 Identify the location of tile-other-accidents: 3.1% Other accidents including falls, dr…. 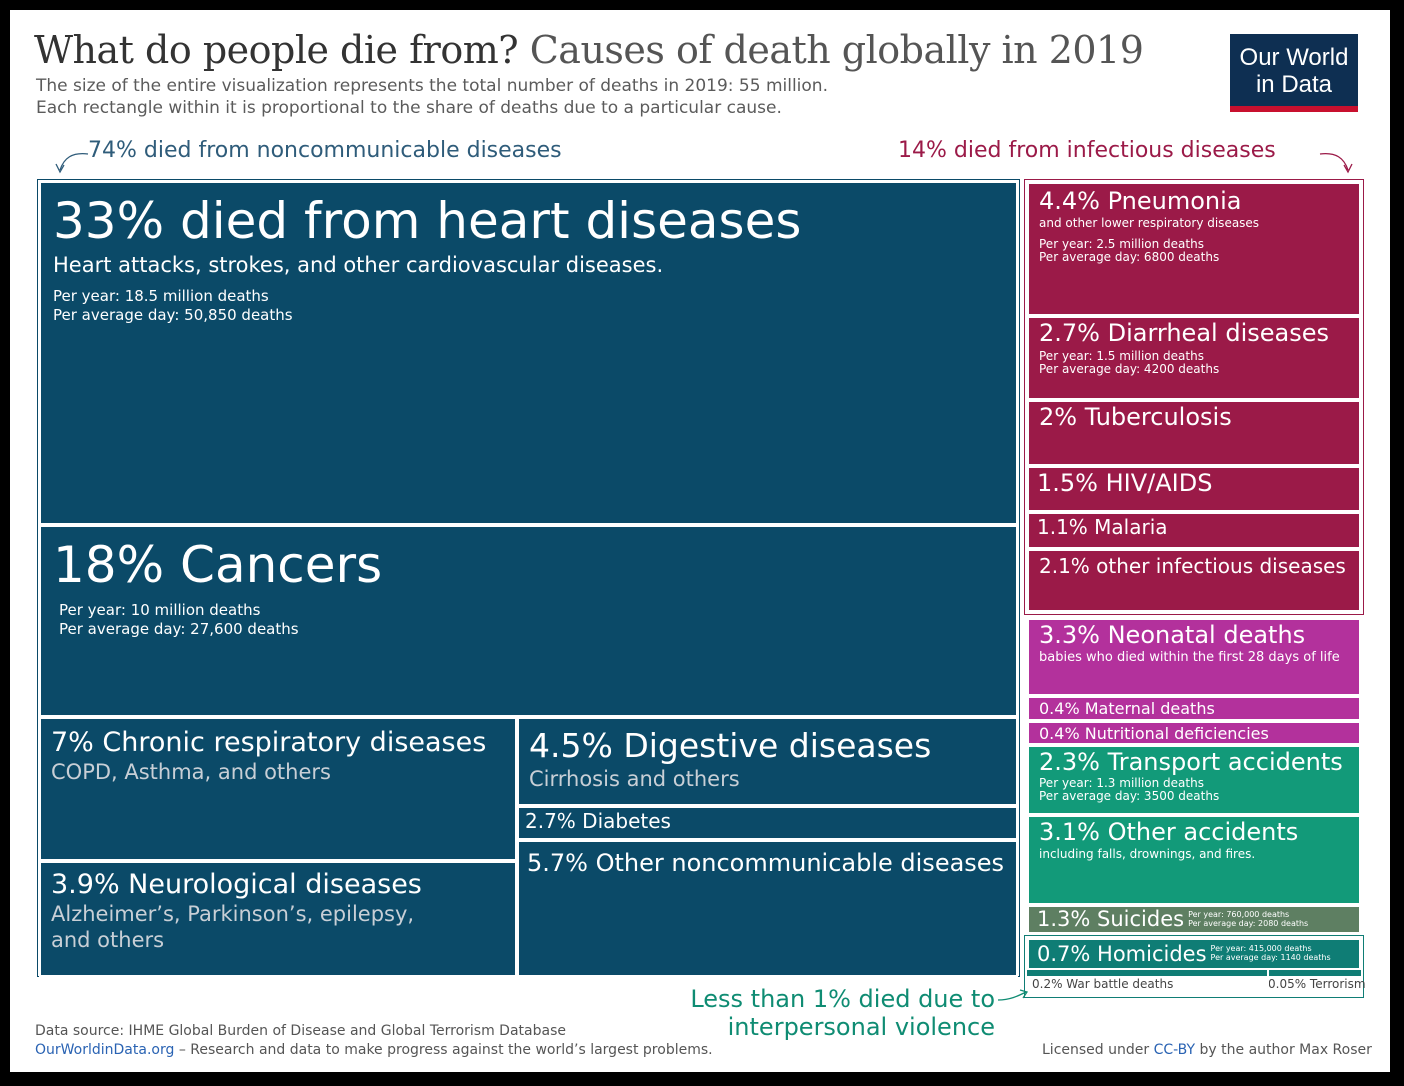
(1194, 860).